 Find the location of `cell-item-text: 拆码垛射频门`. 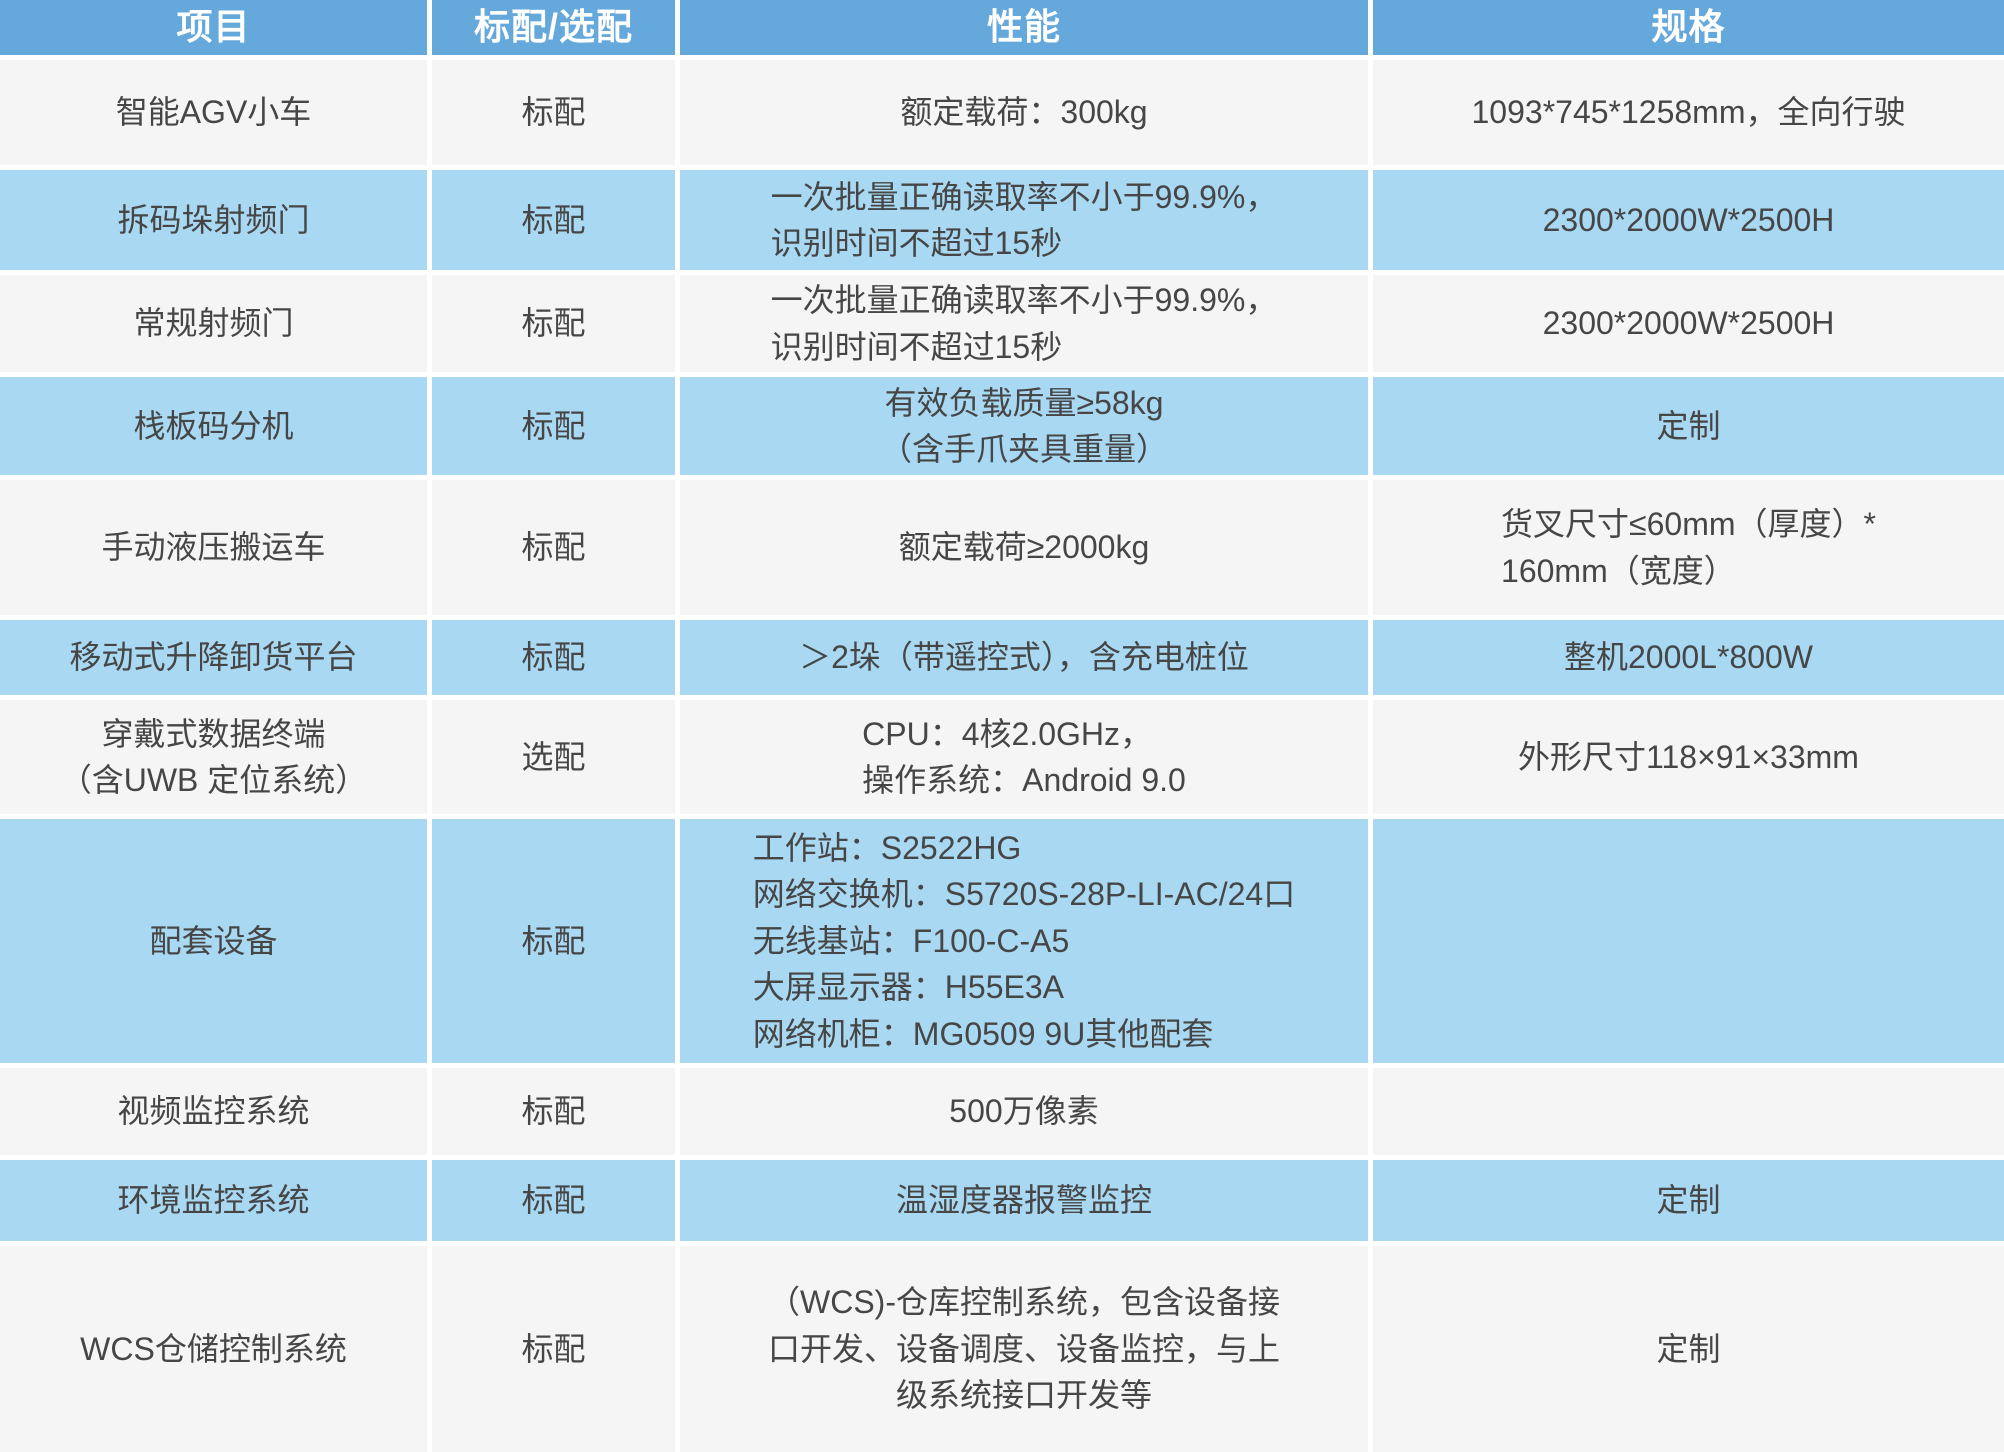

cell-item-text: 拆码垛射频门 is located at coordinates (213, 219).